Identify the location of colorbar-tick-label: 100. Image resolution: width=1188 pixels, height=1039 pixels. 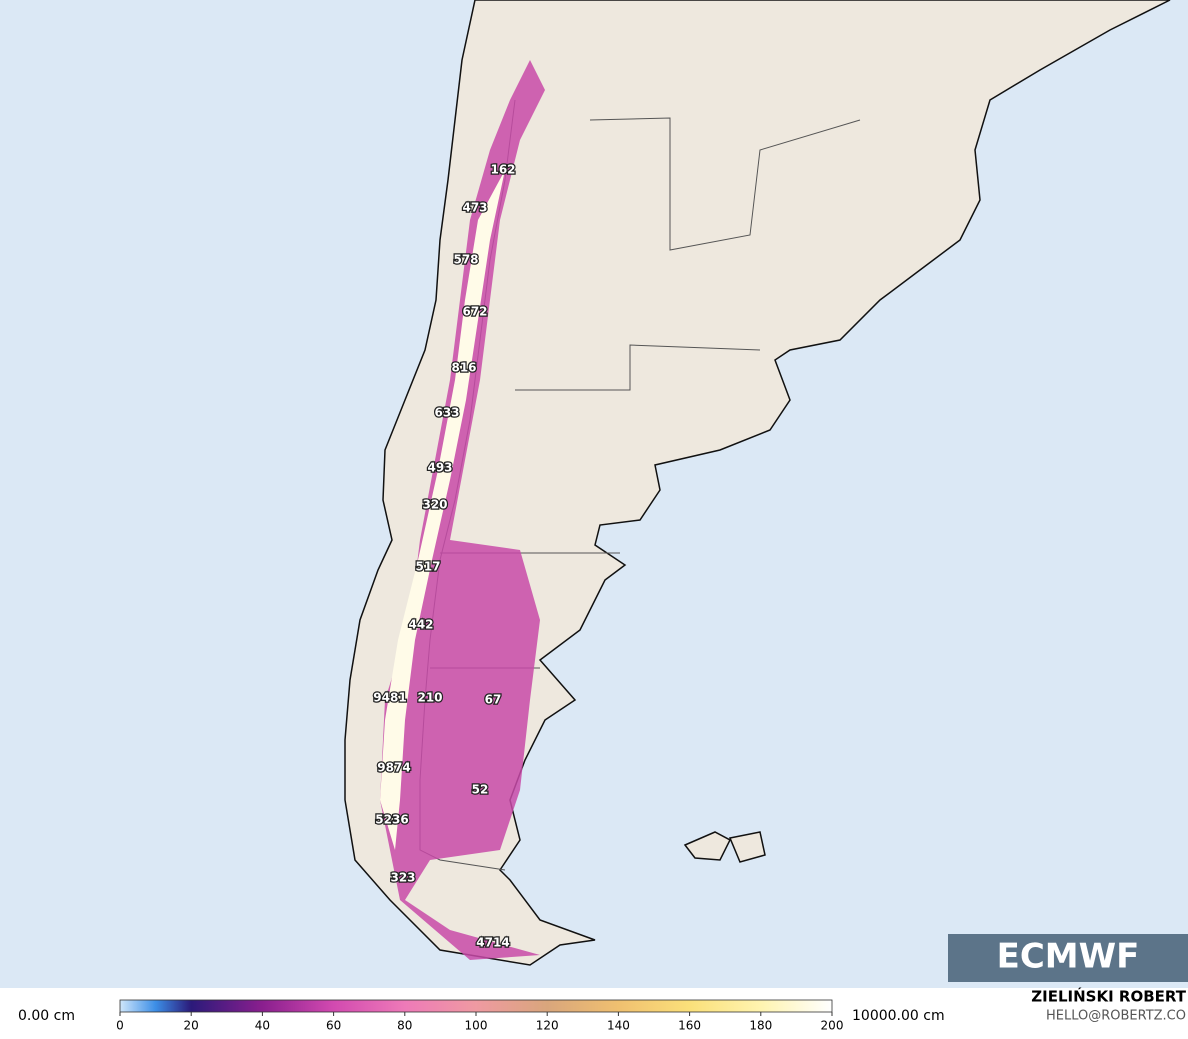
(476, 1026).